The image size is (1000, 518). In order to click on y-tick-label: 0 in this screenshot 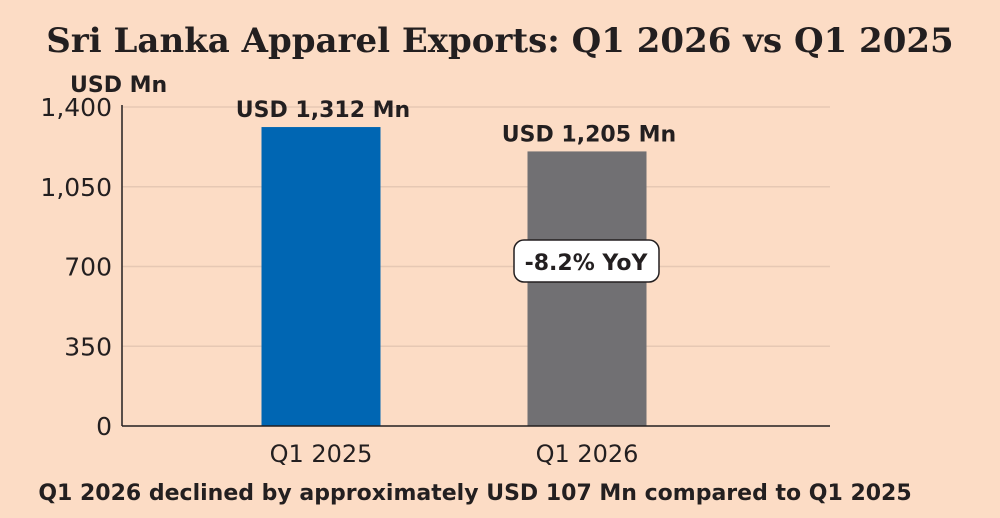, I will do `click(104, 426)`.